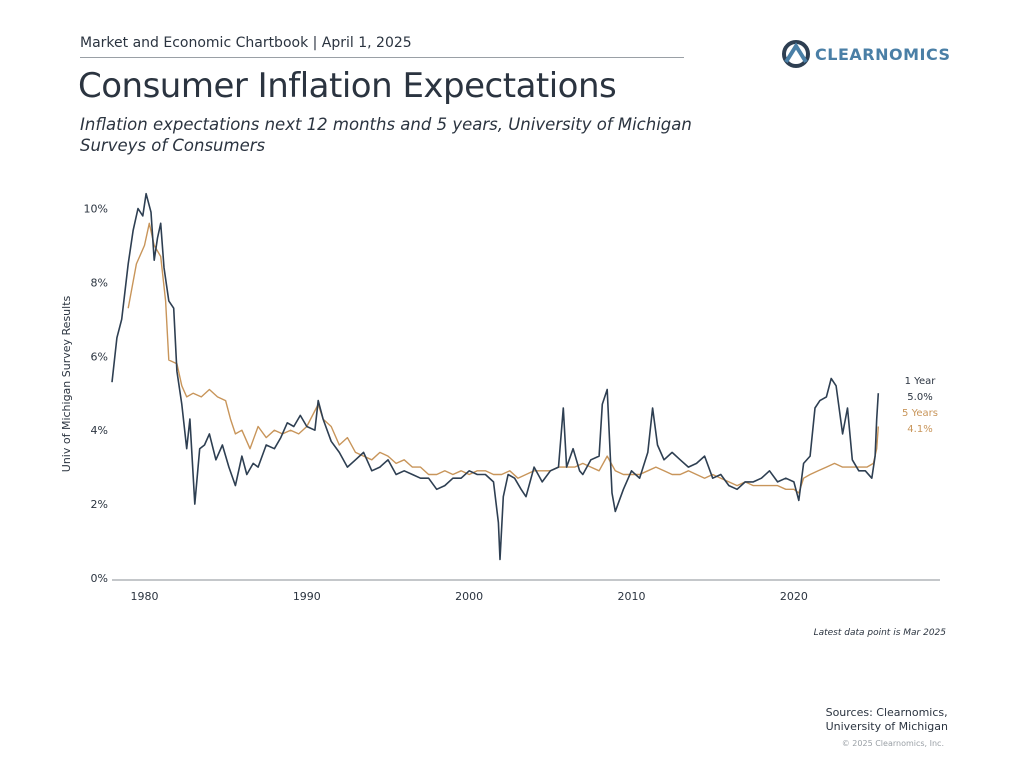 The width and height of the screenshot is (1024, 769). What do you see at coordinates (883, 54) in the screenshot?
I see `logo-text: CLEARNOMICS` at bounding box center [883, 54].